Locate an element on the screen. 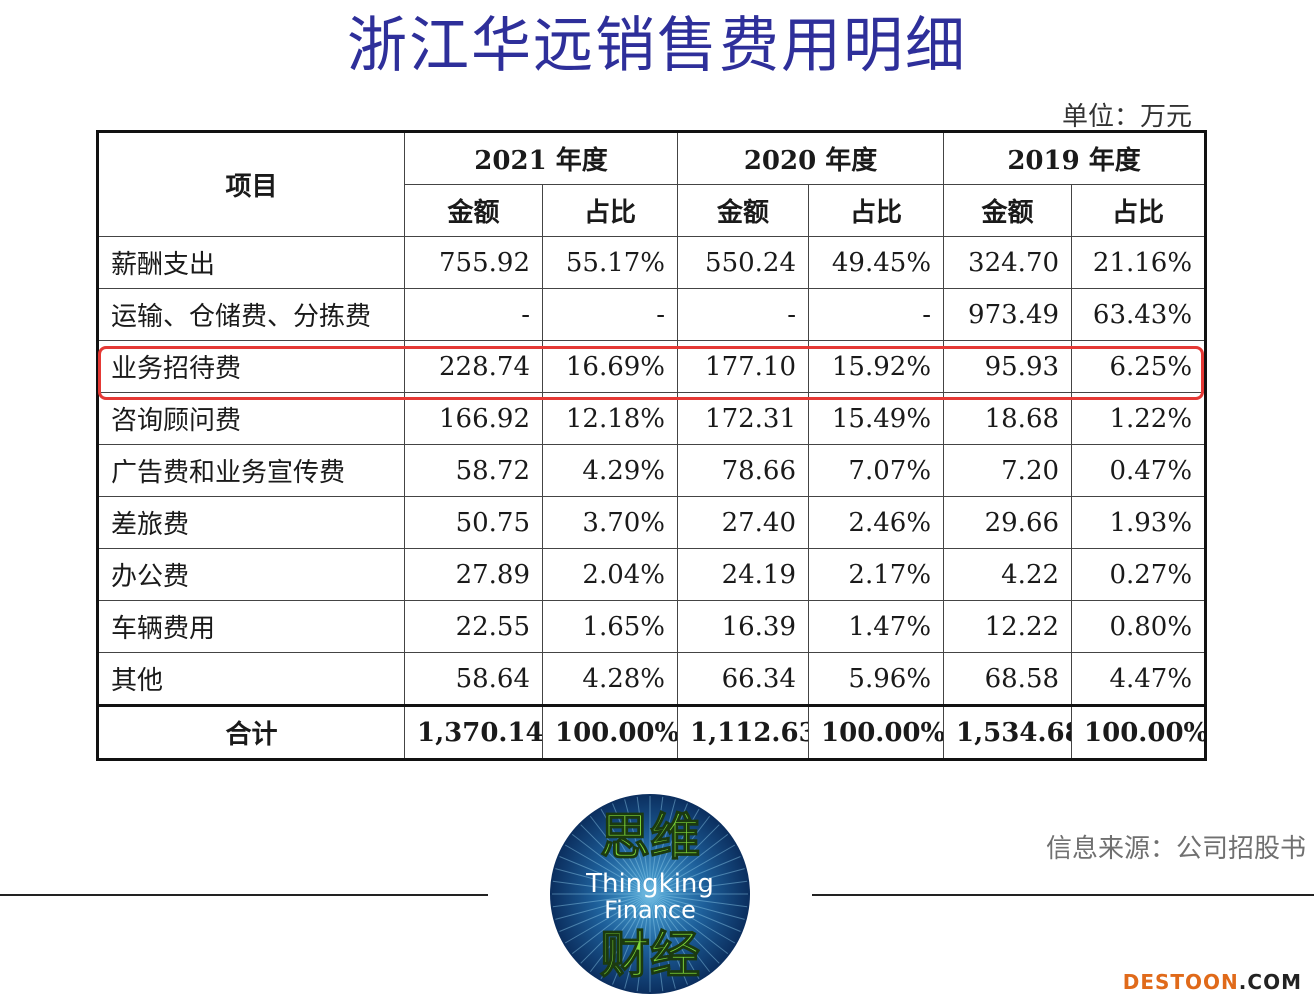 Image resolution: width=1314 pixels, height=1006 pixels. row-label: 咨询顾问费 is located at coordinates (251, 418).